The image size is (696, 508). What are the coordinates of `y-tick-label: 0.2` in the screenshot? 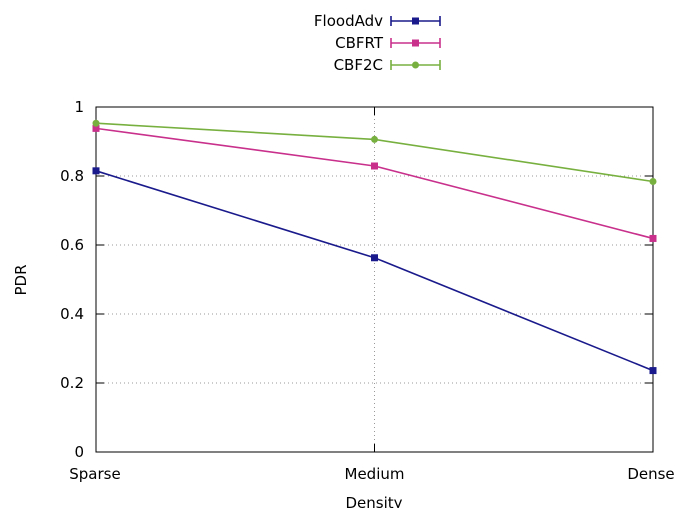 It's located at (72, 383).